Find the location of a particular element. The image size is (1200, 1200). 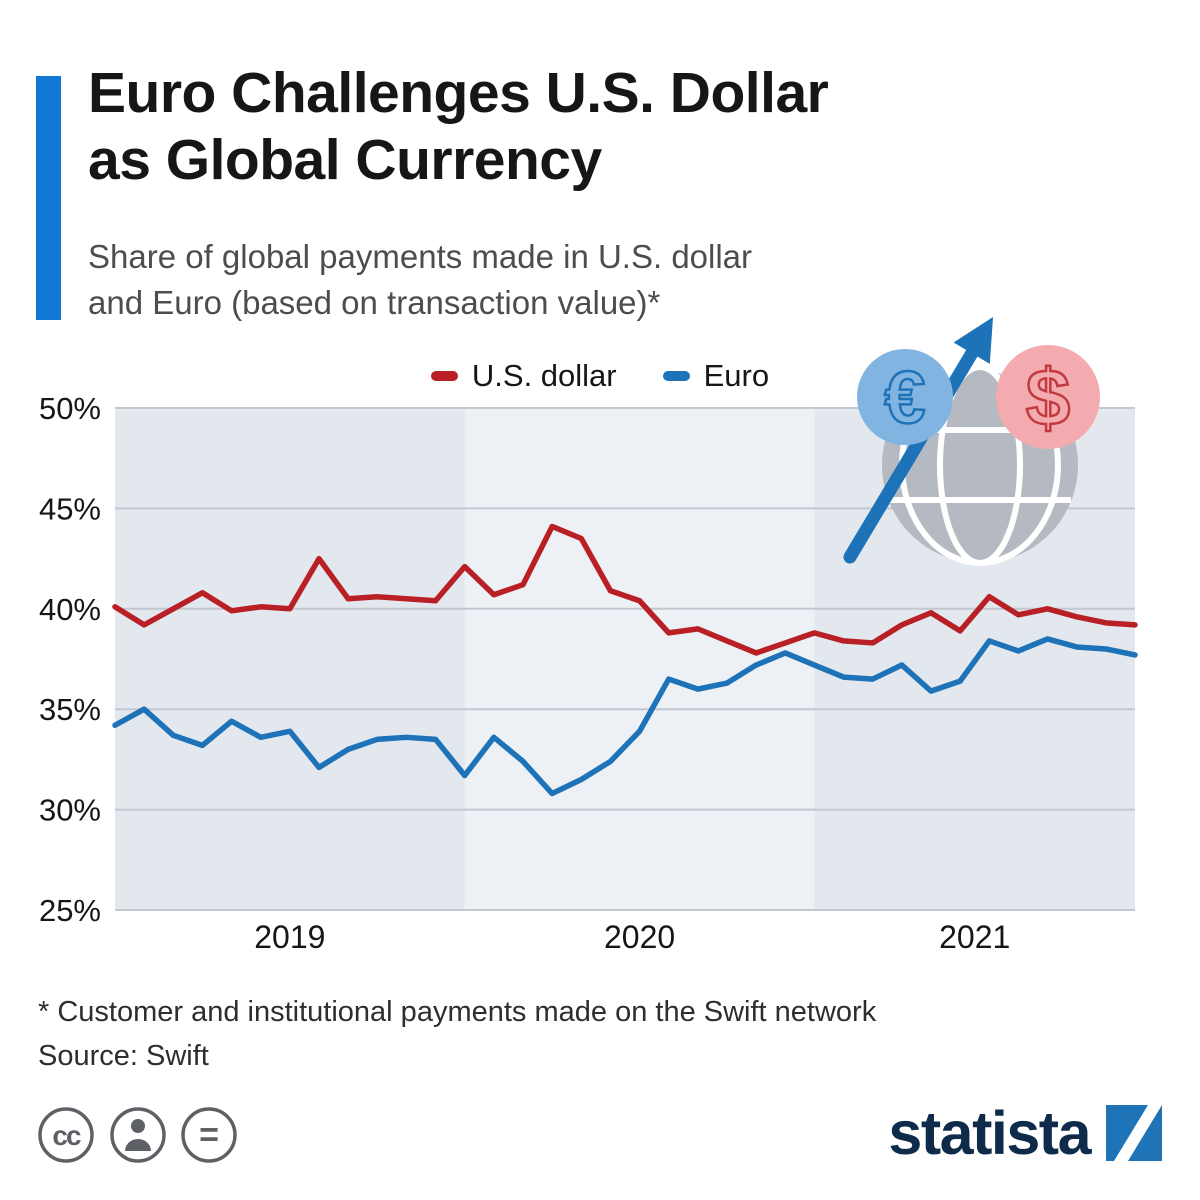

globe-currency-illustration: € $ is located at coordinates (971, 441).